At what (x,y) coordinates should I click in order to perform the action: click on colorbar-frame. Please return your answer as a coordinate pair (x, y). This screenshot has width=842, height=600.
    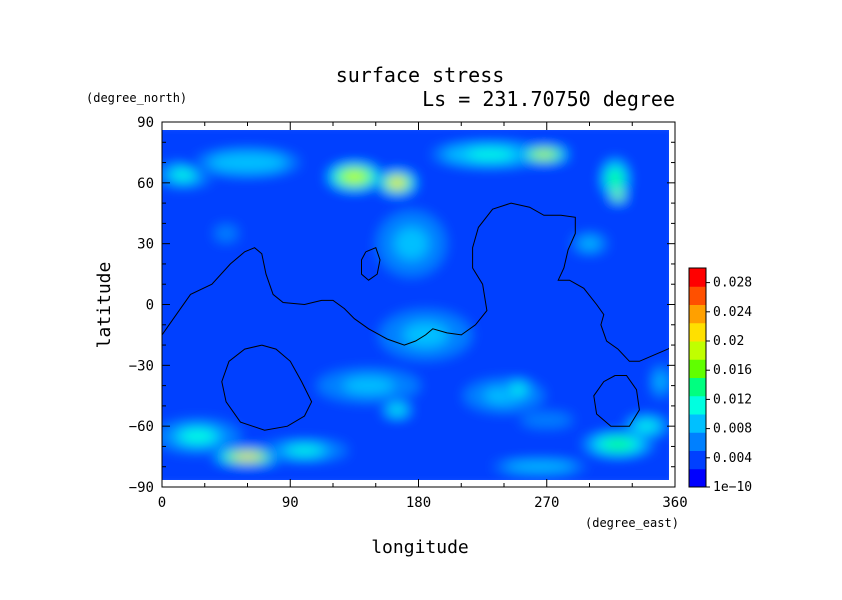
    Looking at the image, I should click on (697, 377).